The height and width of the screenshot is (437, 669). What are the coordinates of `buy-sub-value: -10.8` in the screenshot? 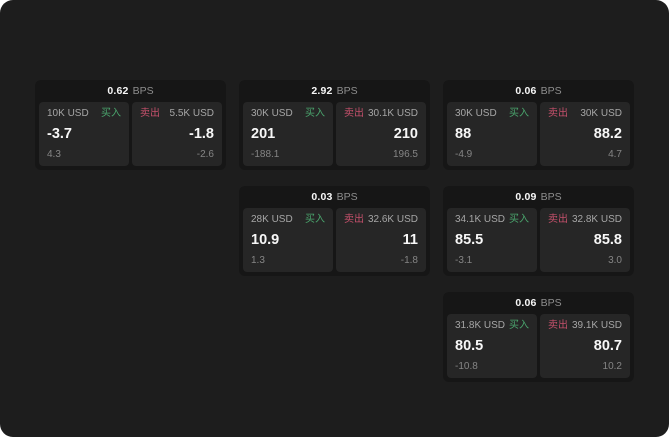 It's located at (466, 366).